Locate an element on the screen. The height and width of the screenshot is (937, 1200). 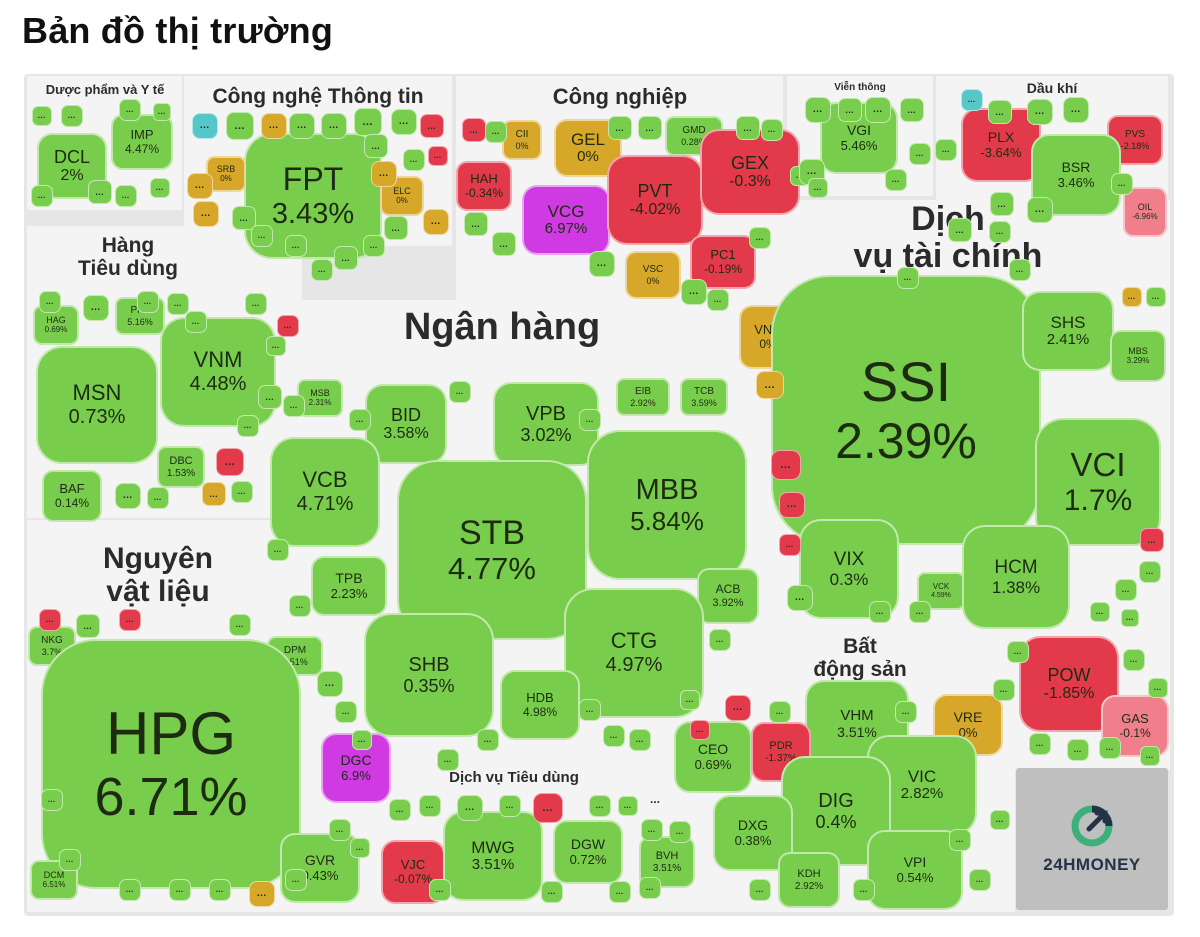
stock-tile-acb: ACB 3.92% is located at coordinates (728, 596).